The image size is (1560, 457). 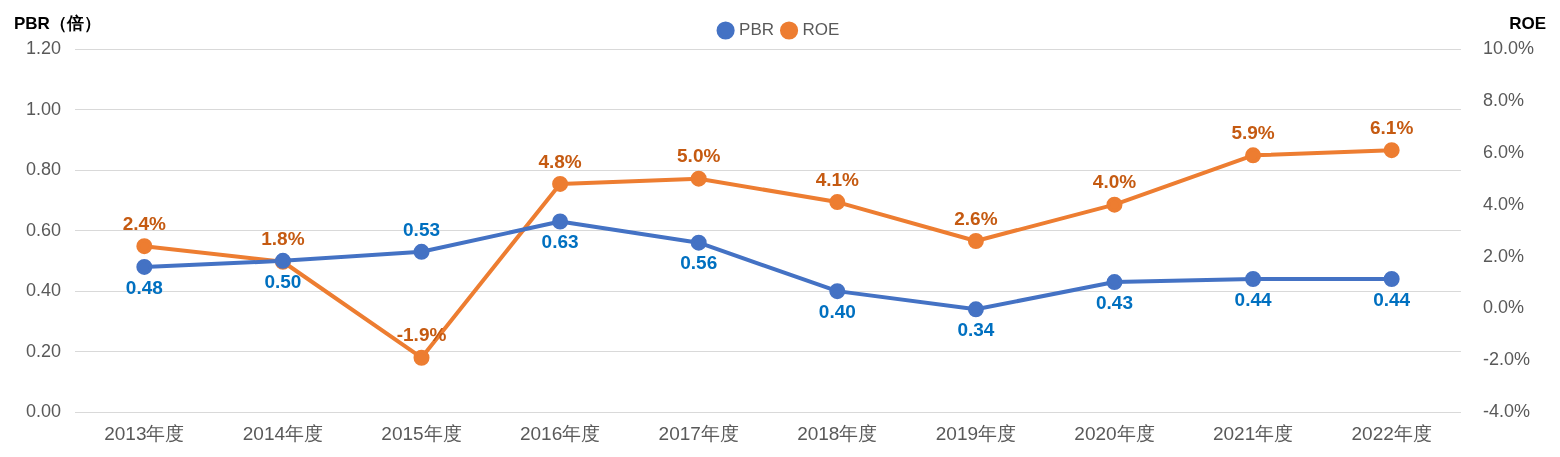 I want to click on y-axis-title: PBR（倍）, so click(x=57, y=23).